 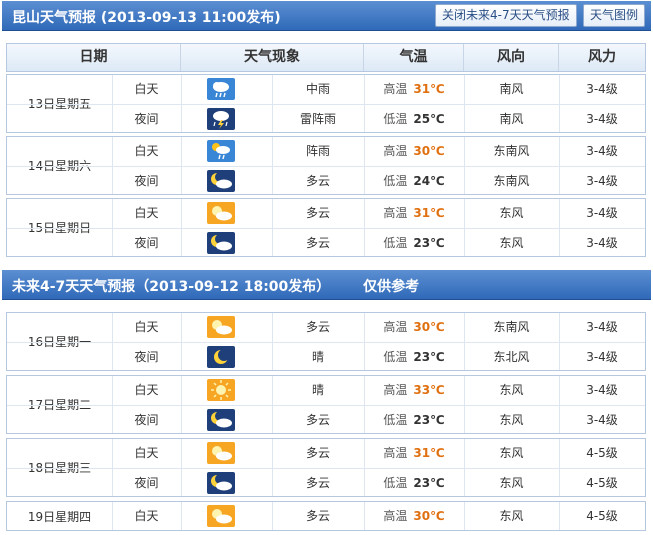 What do you see at coordinates (221, 89) in the screenshot?
I see `rain-cloud-icon` at bounding box center [221, 89].